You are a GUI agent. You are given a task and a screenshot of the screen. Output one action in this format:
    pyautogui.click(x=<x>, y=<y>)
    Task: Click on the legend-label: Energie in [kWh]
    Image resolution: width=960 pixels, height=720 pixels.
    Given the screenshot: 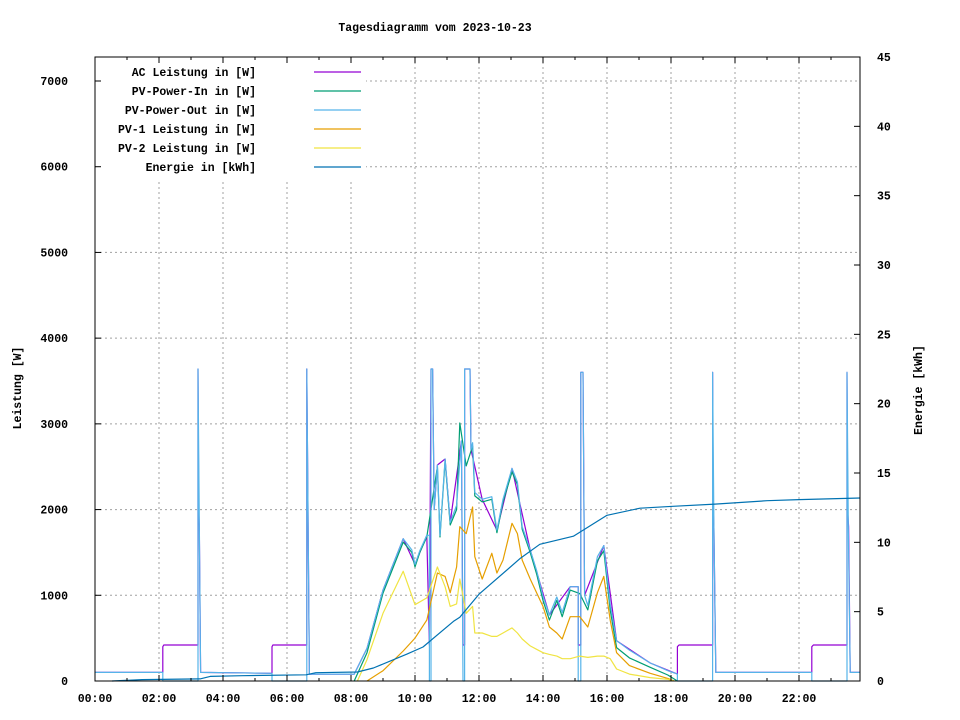 What is the action you would take?
    pyautogui.click(x=201, y=168)
    